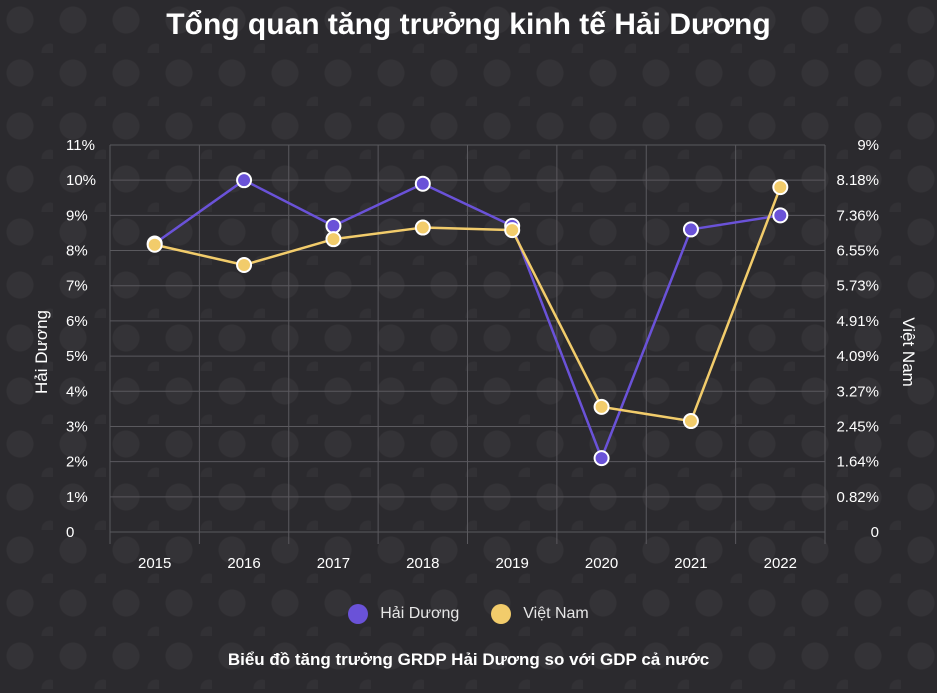 Image resolution: width=937 pixels, height=693 pixels. Describe the element at coordinates (857, 180) in the screenshot. I see `y2-tick-label: 8.18%` at that location.